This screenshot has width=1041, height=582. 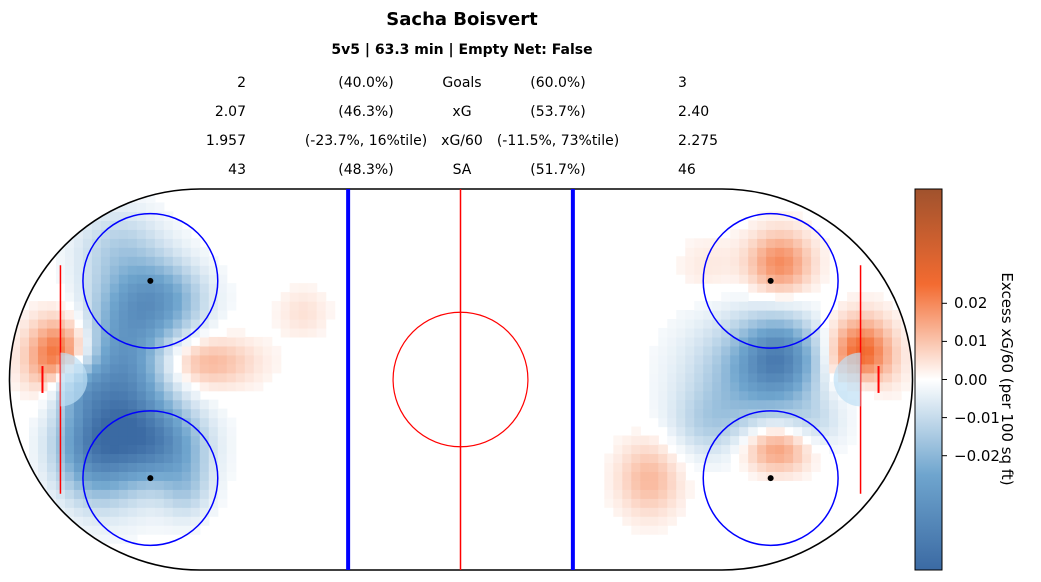 I want to click on colorbar-tick-label: 0.02, so click(x=971, y=303).